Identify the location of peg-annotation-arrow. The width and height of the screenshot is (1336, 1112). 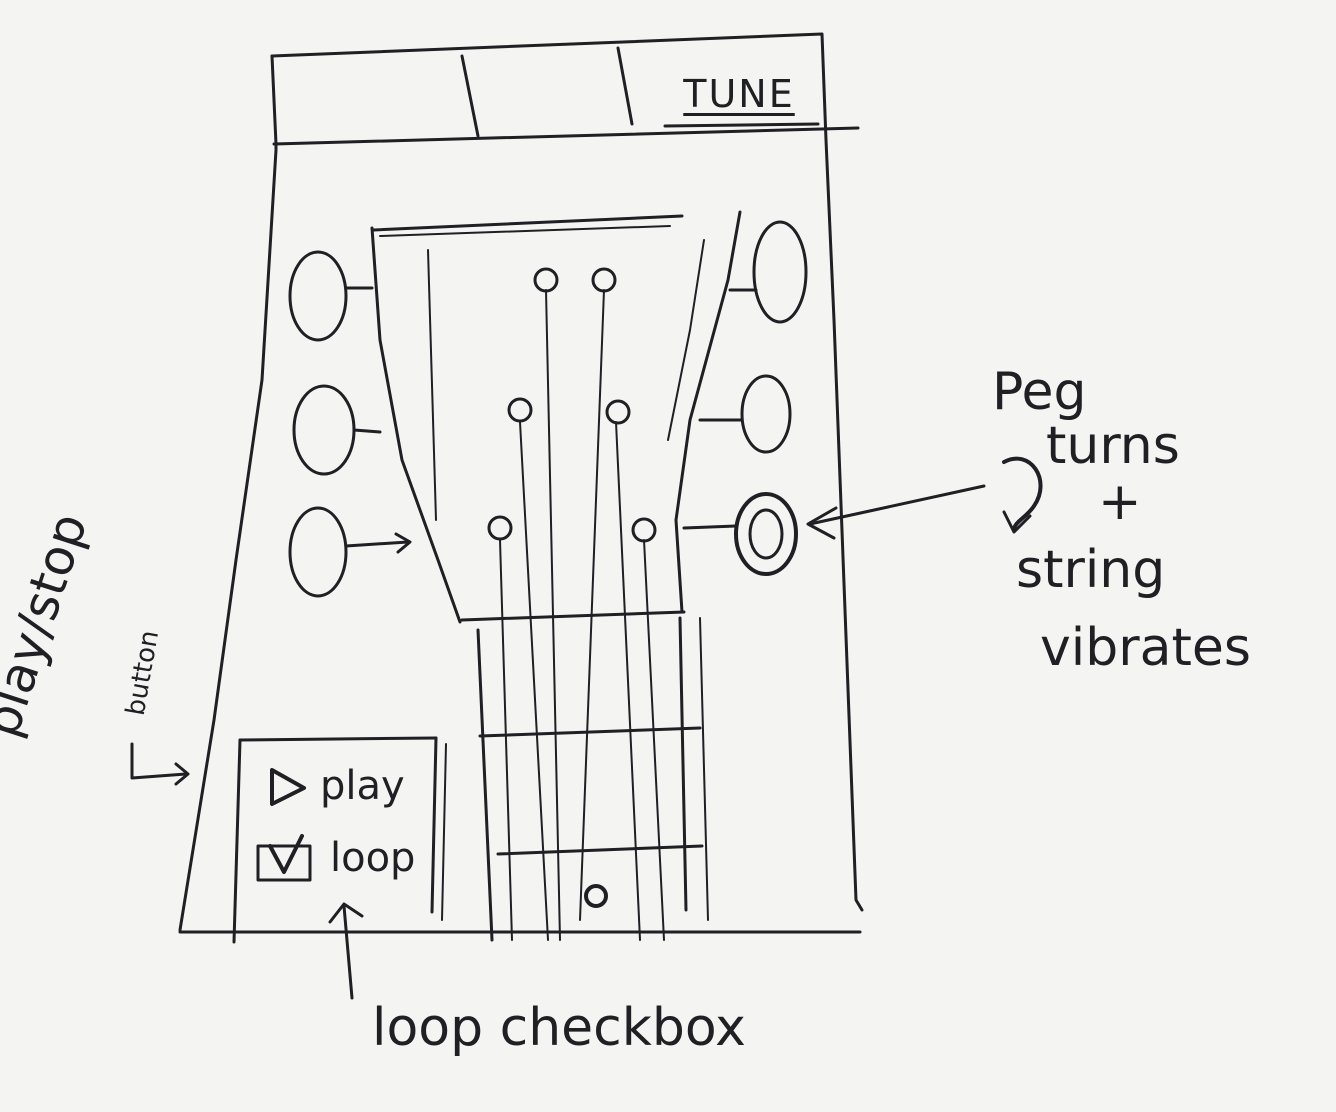
(897, 505).